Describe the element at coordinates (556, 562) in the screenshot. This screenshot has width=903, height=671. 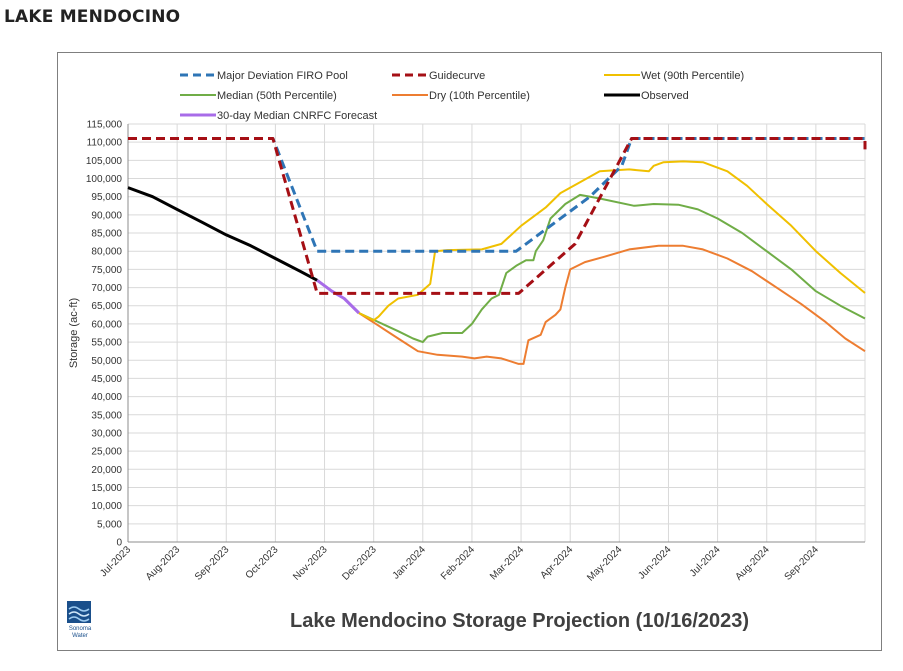
I see `x-tick-label: Apr-2024` at that location.